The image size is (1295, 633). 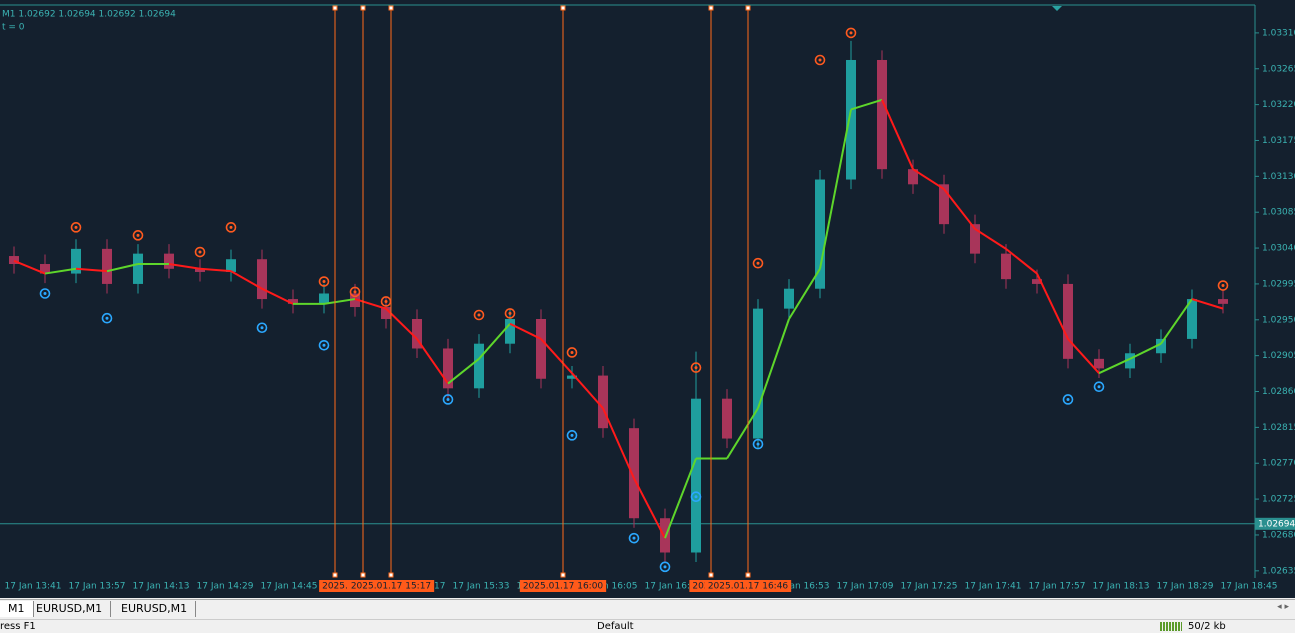 I want to click on chart-title: M1 1.02692 1.02694 1.02692 1.02694, so click(x=89, y=15).